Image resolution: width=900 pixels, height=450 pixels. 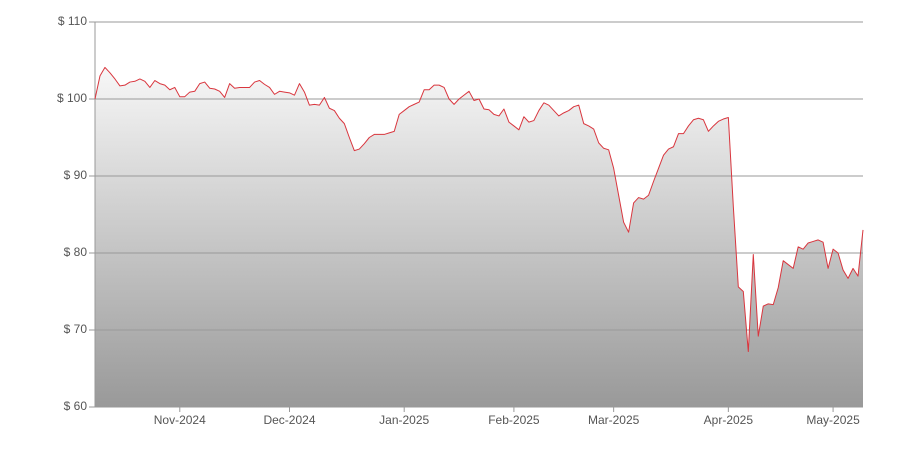 I want to click on y-tick-label: $ 60, so click(x=76, y=406).